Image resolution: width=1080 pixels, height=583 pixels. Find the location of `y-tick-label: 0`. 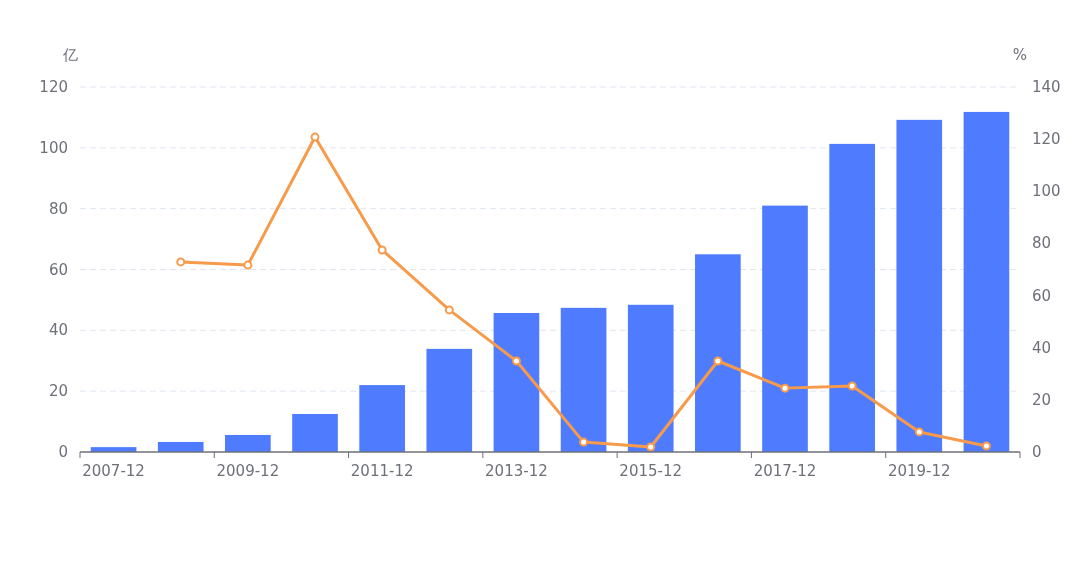

y-tick-label: 0 is located at coordinates (63, 452).